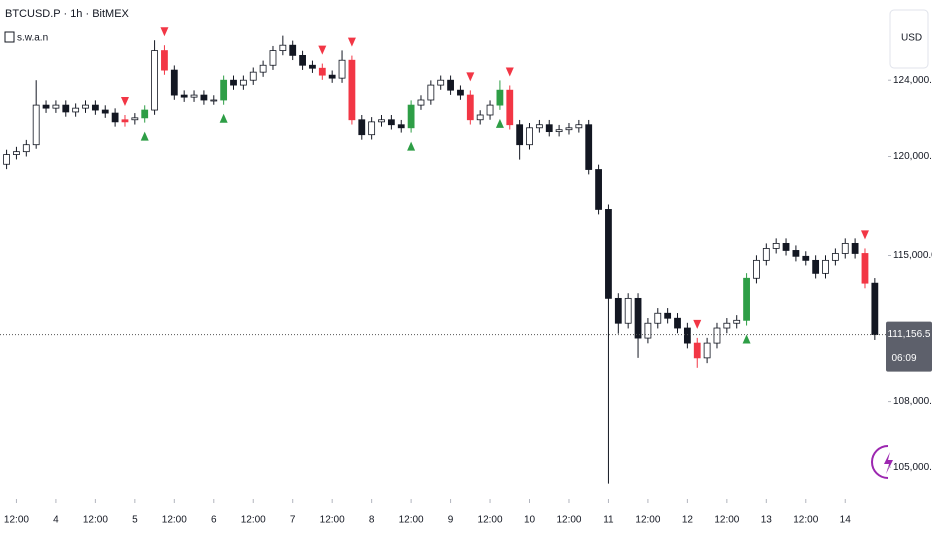 The image size is (932, 550). Describe the element at coordinates (846, 520) in the screenshot. I see `x-tick-label: 14` at that location.